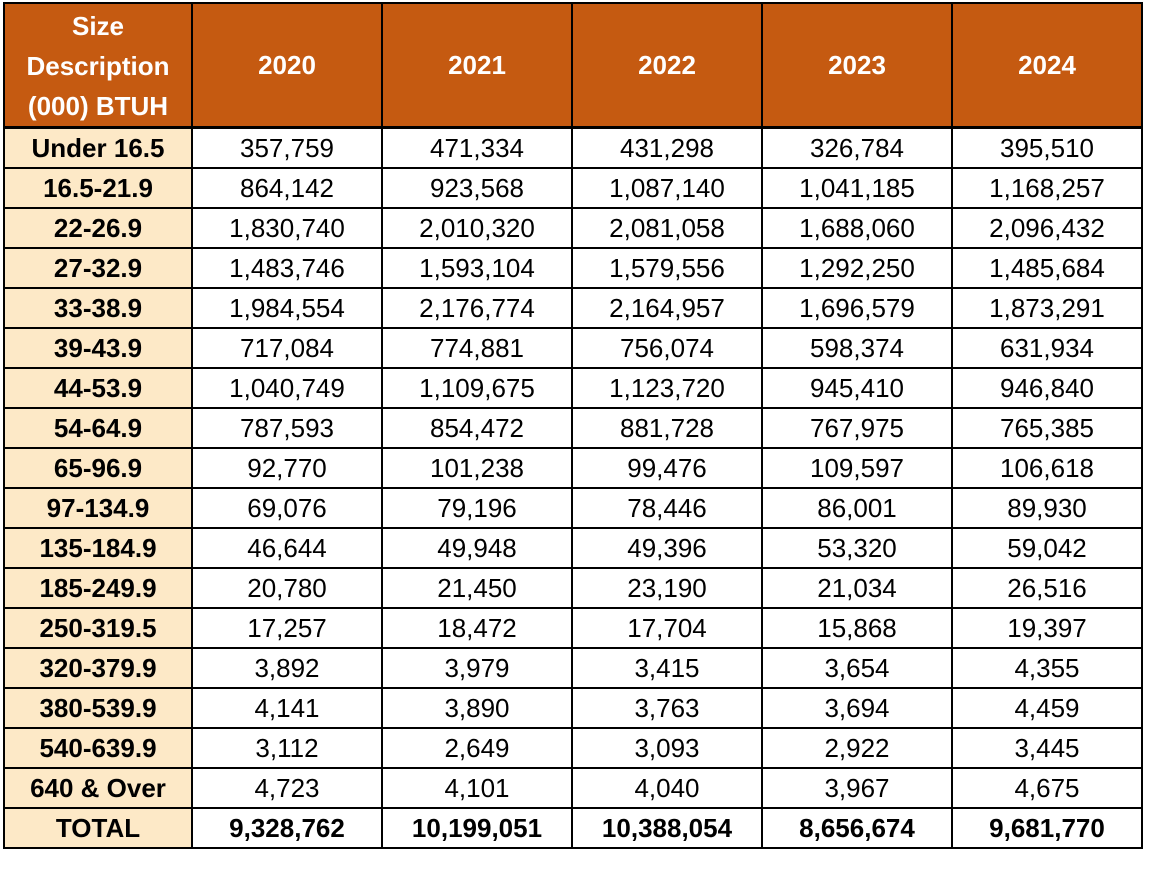 This screenshot has width=1149, height=879. What do you see at coordinates (667, 668) in the screenshot?
I see `table-cell: 3,415` at bounding box center [667, 668].